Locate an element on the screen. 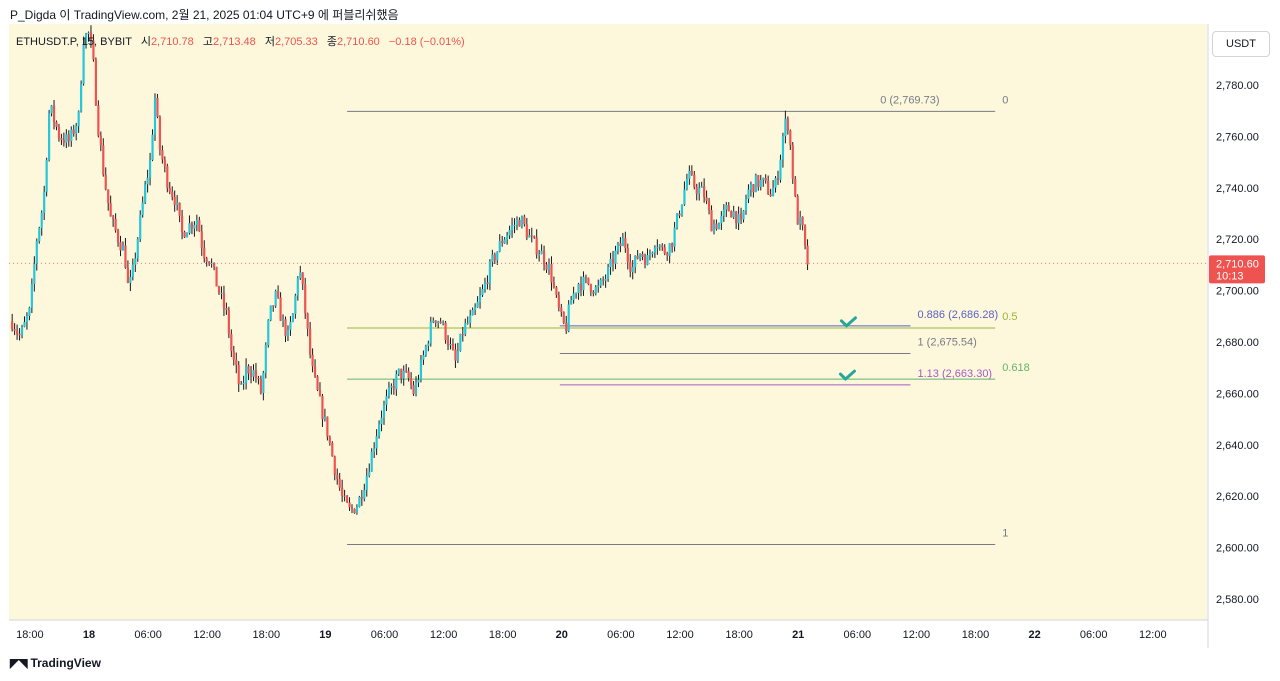  currency-button: USDT is located at coordinates (1241, 44).